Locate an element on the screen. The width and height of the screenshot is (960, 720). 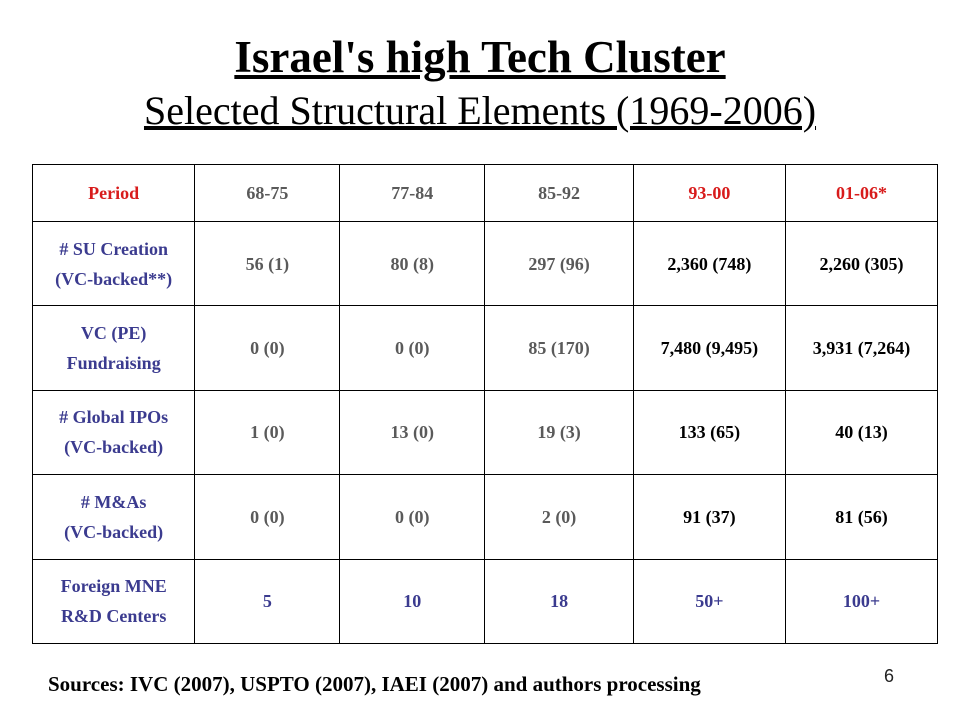
table-cell: 297 (96) is located at coordinates (559, 263).